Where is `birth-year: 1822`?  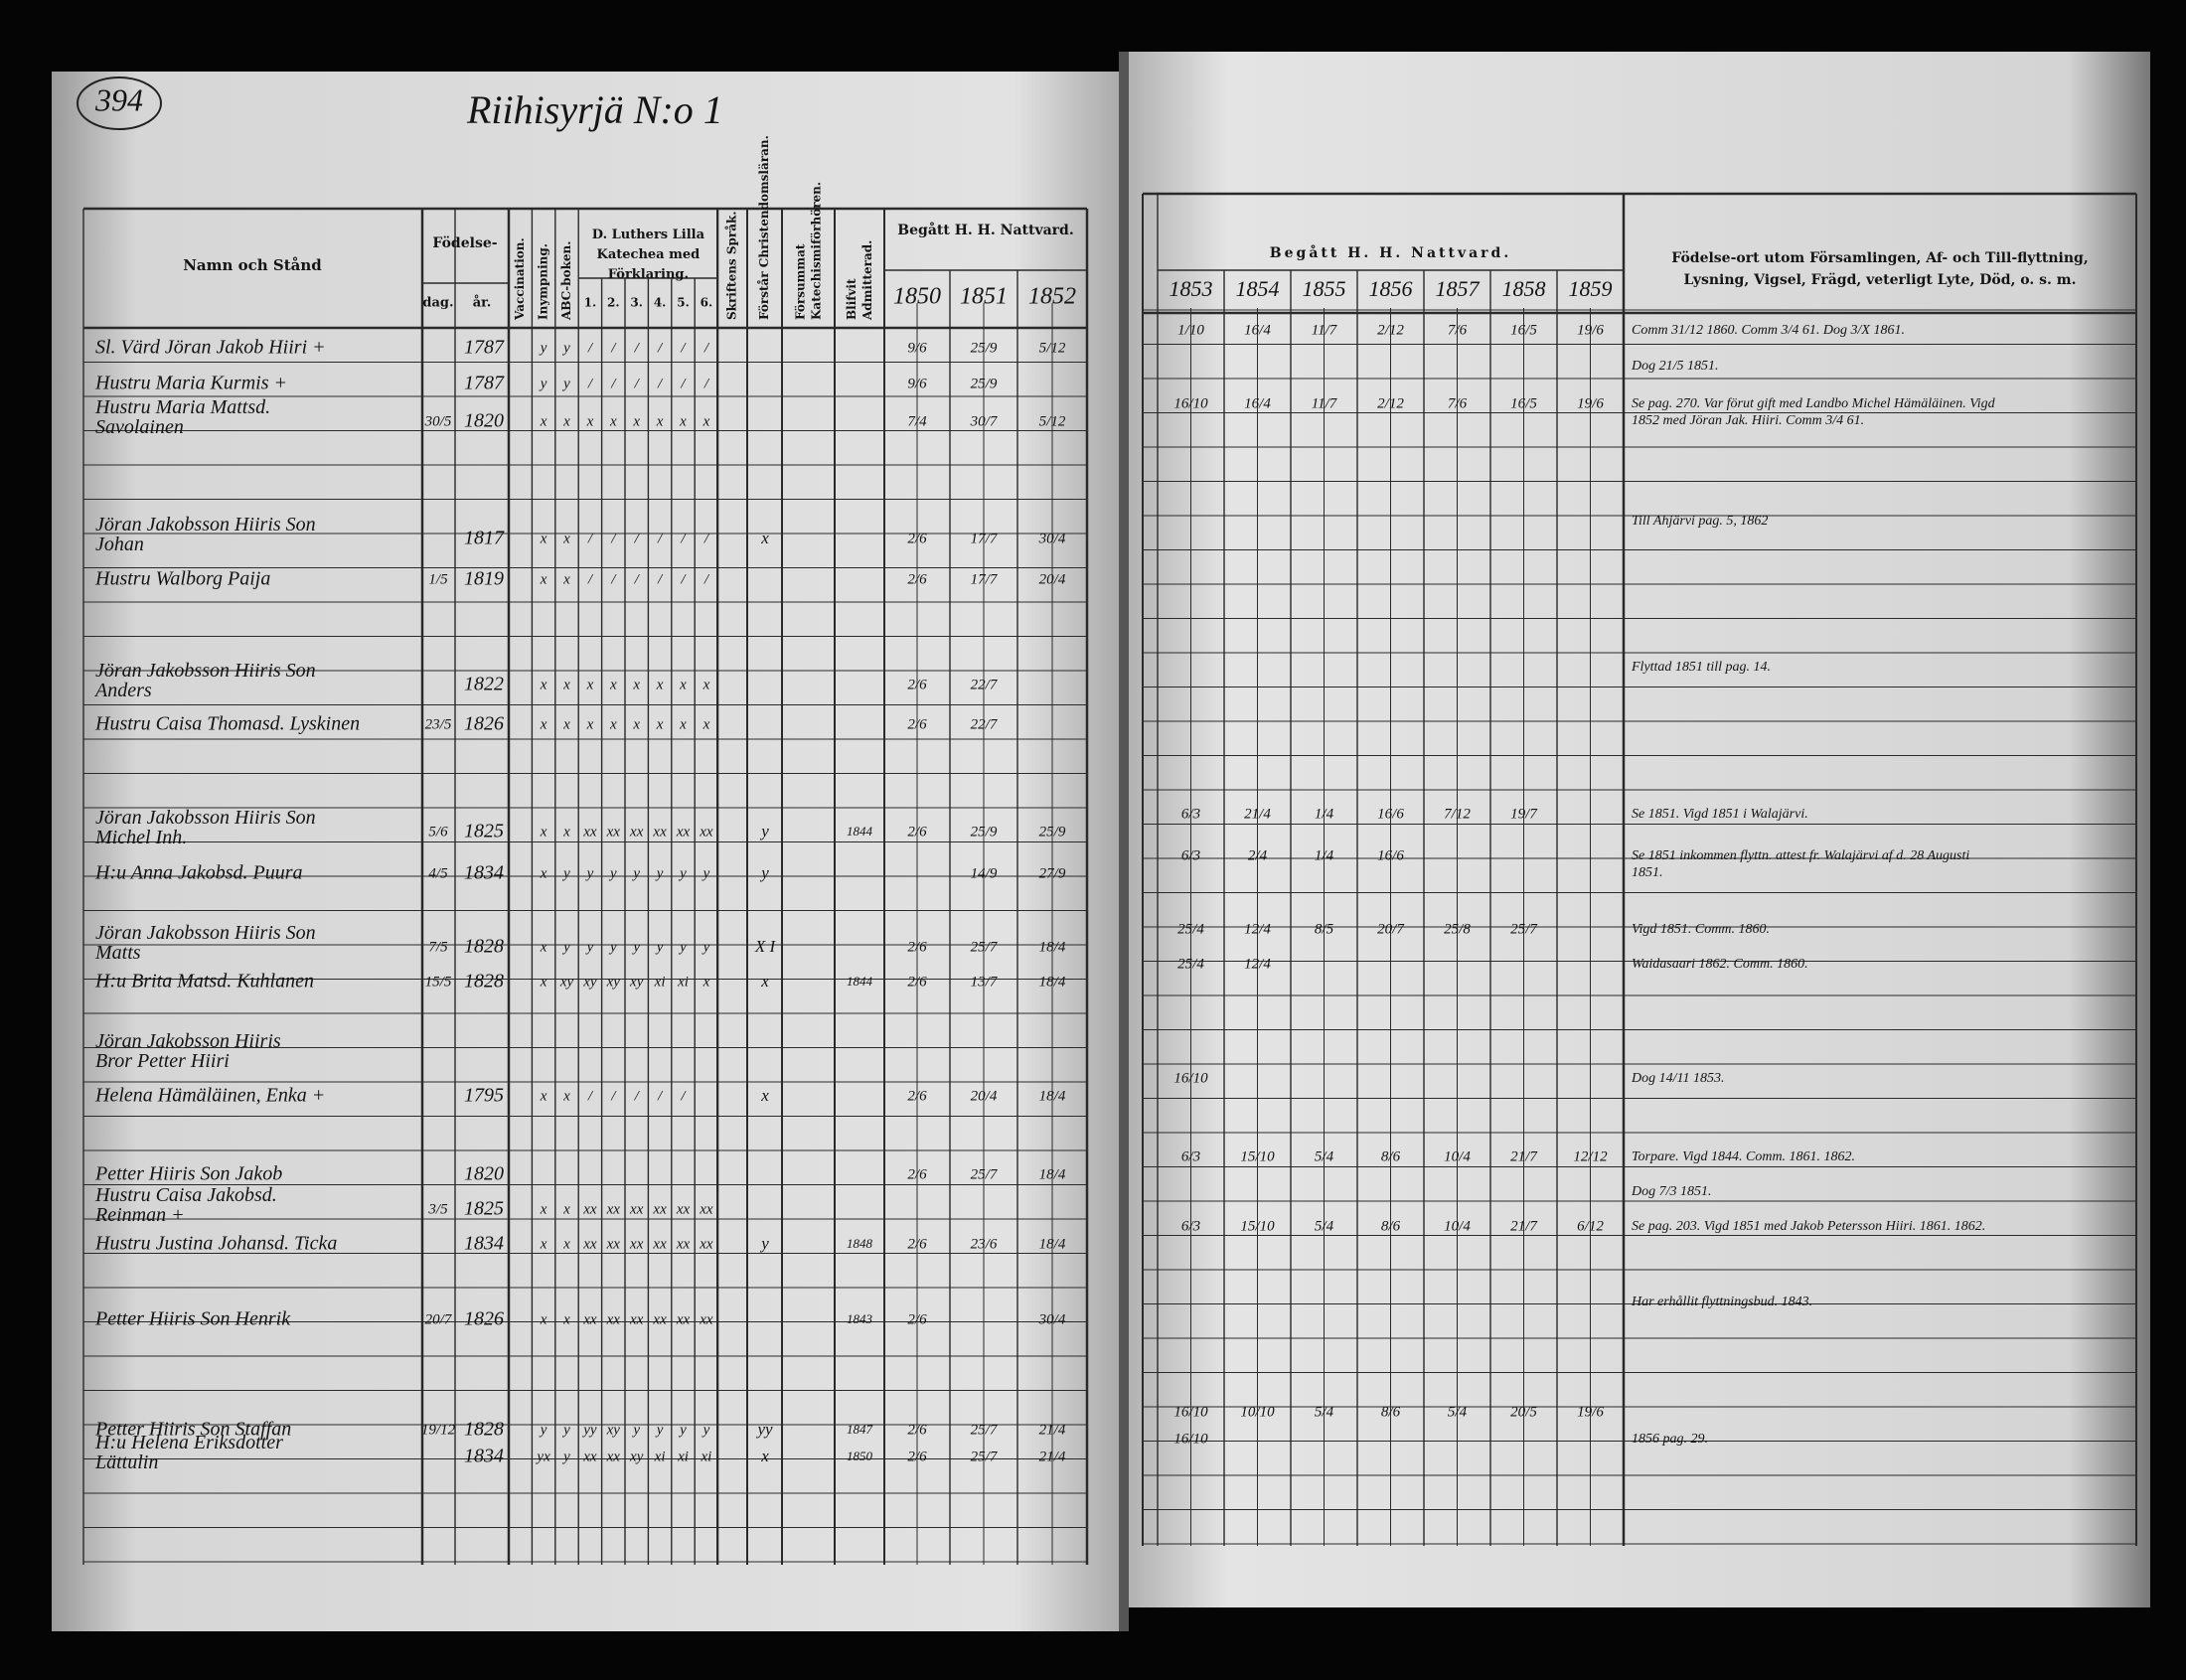 birth-year: 1822 is located at coordinates (484, 685).